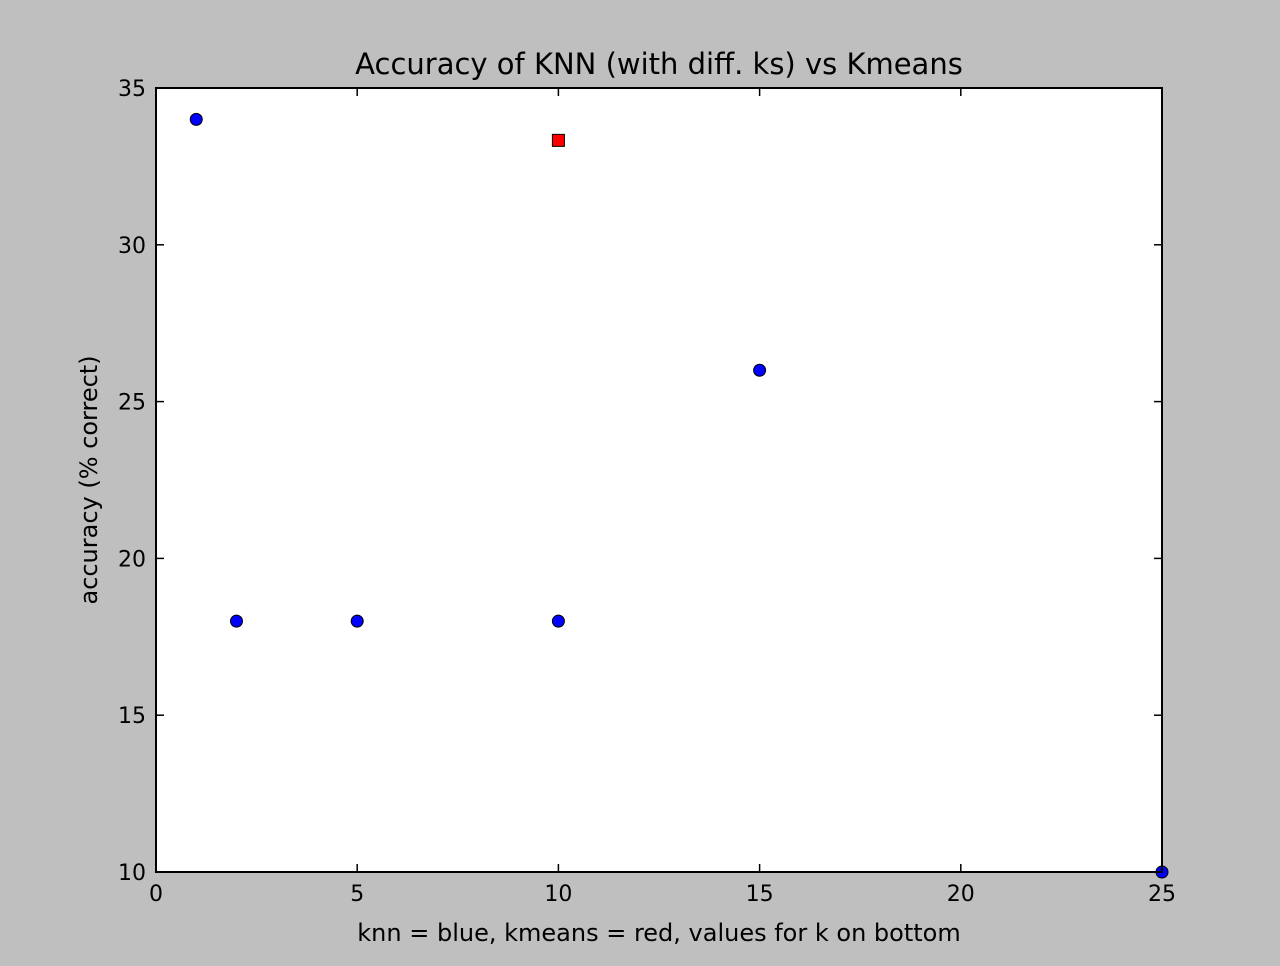 Image resolution: width=1280 pixels, height=966 pixels. Describe the element at coordinates (357, 894) in the screenshot. I see `x-tick-label: 5` at that location.